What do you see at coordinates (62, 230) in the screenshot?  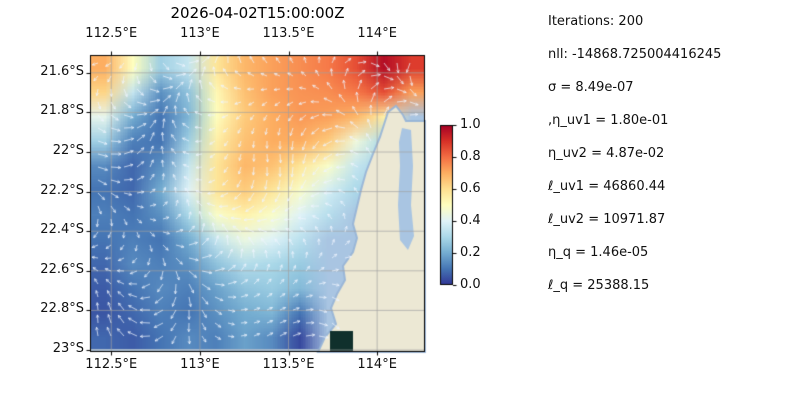 I see `lat-tick-label: 22.4°S` at bounding box center [62, 230].